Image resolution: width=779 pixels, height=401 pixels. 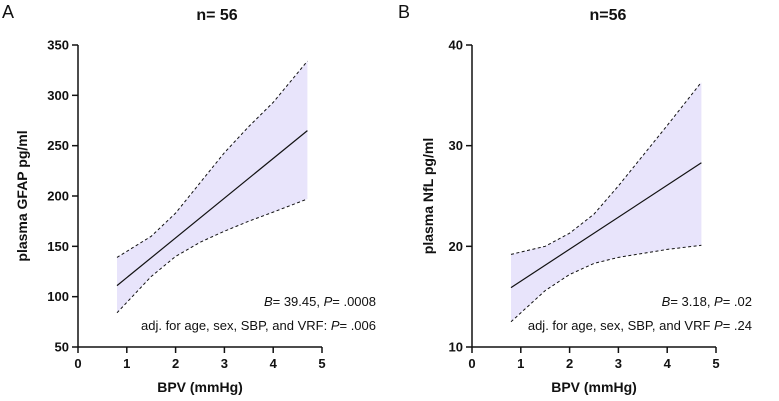 What do you see at coordinates (428, 196) in the screenshot?
I see `y-axis-label: plasma NfL pg/ml` at bounding box center [428, 196].